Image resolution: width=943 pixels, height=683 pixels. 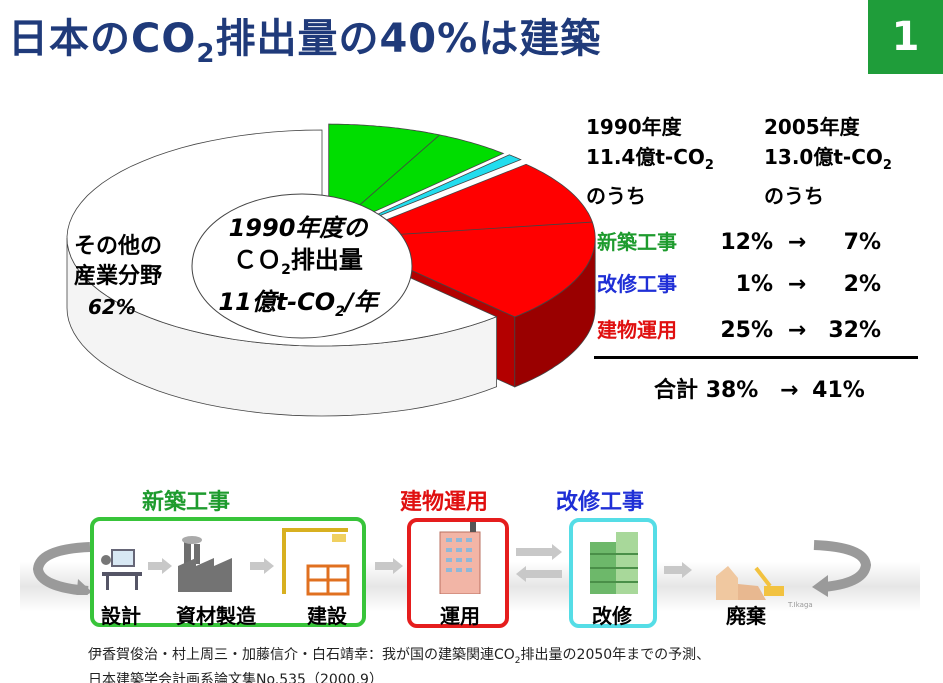 I want to click on col2-line2-sub: 2, so click(x=887, y=165).